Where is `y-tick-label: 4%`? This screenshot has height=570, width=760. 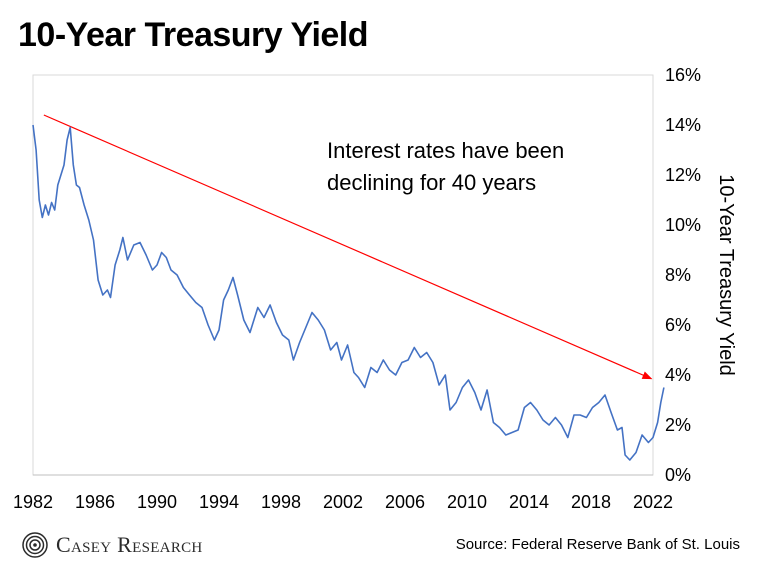 y-tick-label: 4% is located at coordinates (678, 375).